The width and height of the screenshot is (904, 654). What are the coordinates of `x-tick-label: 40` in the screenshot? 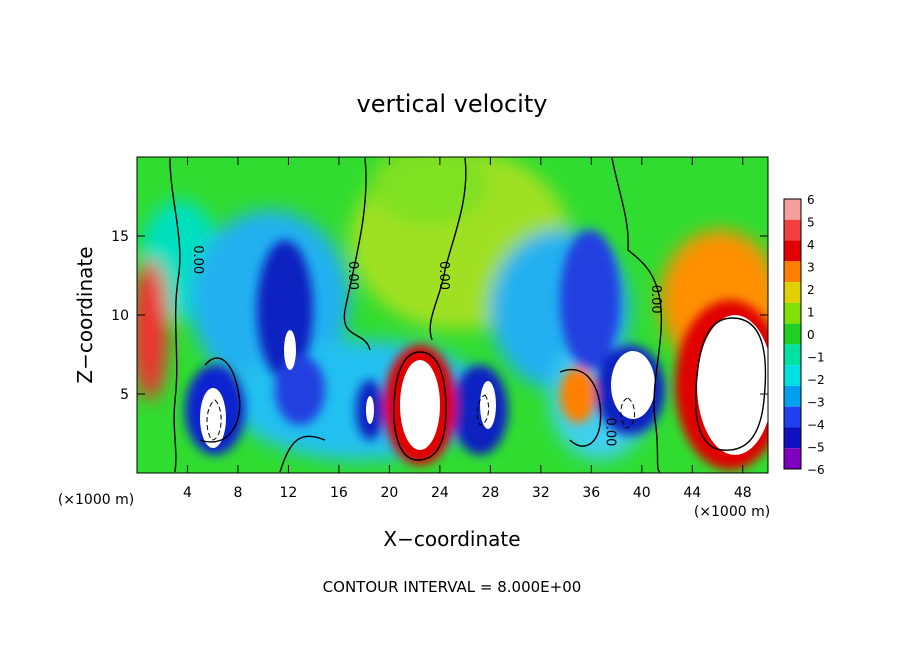 It's located at (642, 493).